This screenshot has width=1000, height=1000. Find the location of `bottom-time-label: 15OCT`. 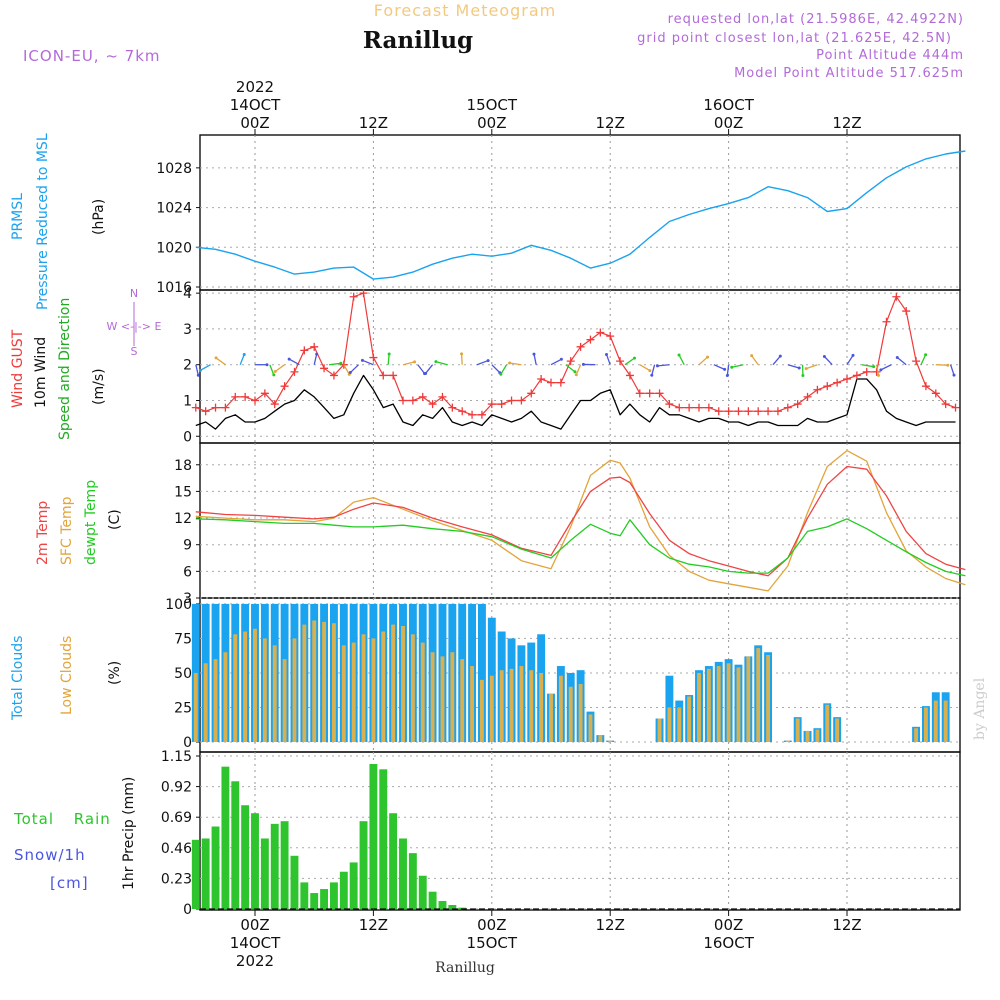

bottom-time-label: 15OCT is located at coordinates (492, 943).